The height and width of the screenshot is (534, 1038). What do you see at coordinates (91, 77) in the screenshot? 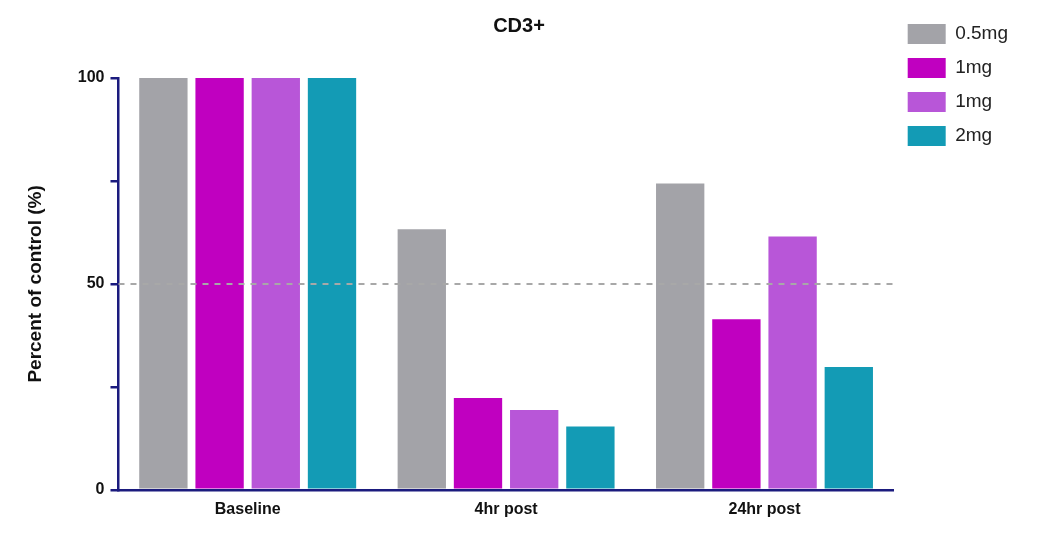
I see `y-tick-label: 100` at bounding box center [91, 77].